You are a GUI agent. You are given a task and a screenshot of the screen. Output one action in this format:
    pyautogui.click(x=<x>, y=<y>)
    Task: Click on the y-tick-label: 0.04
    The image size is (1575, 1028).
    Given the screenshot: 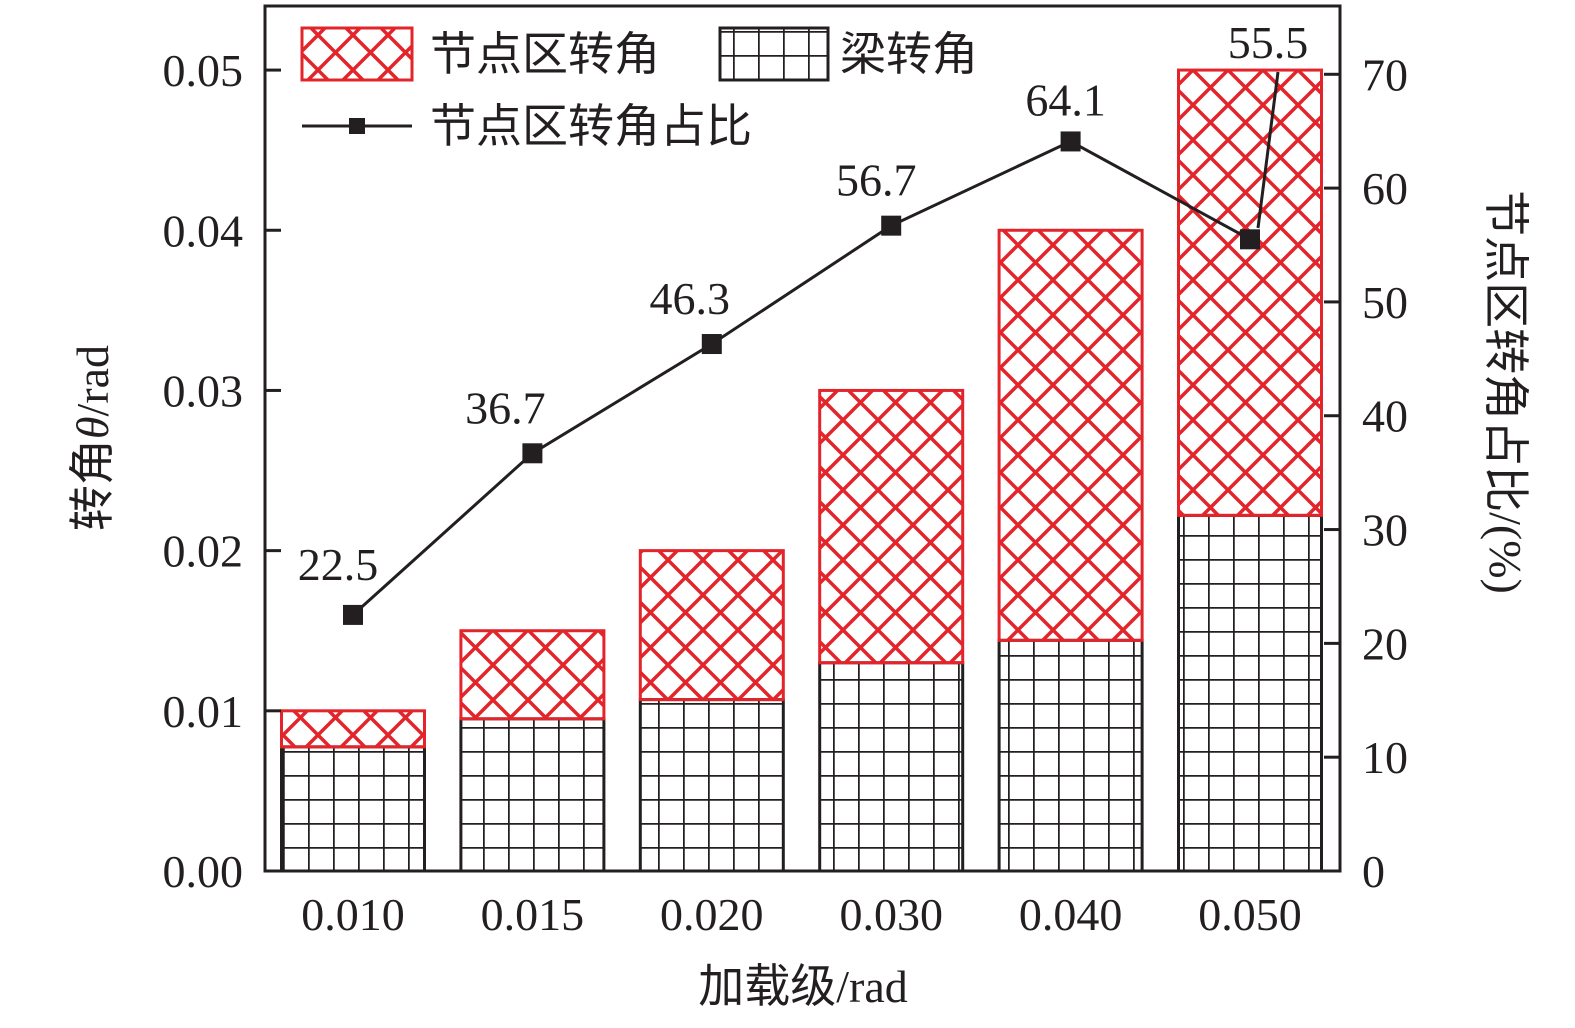 What is the action you would take?
    pyautogui.click(x=203, y=230)
    